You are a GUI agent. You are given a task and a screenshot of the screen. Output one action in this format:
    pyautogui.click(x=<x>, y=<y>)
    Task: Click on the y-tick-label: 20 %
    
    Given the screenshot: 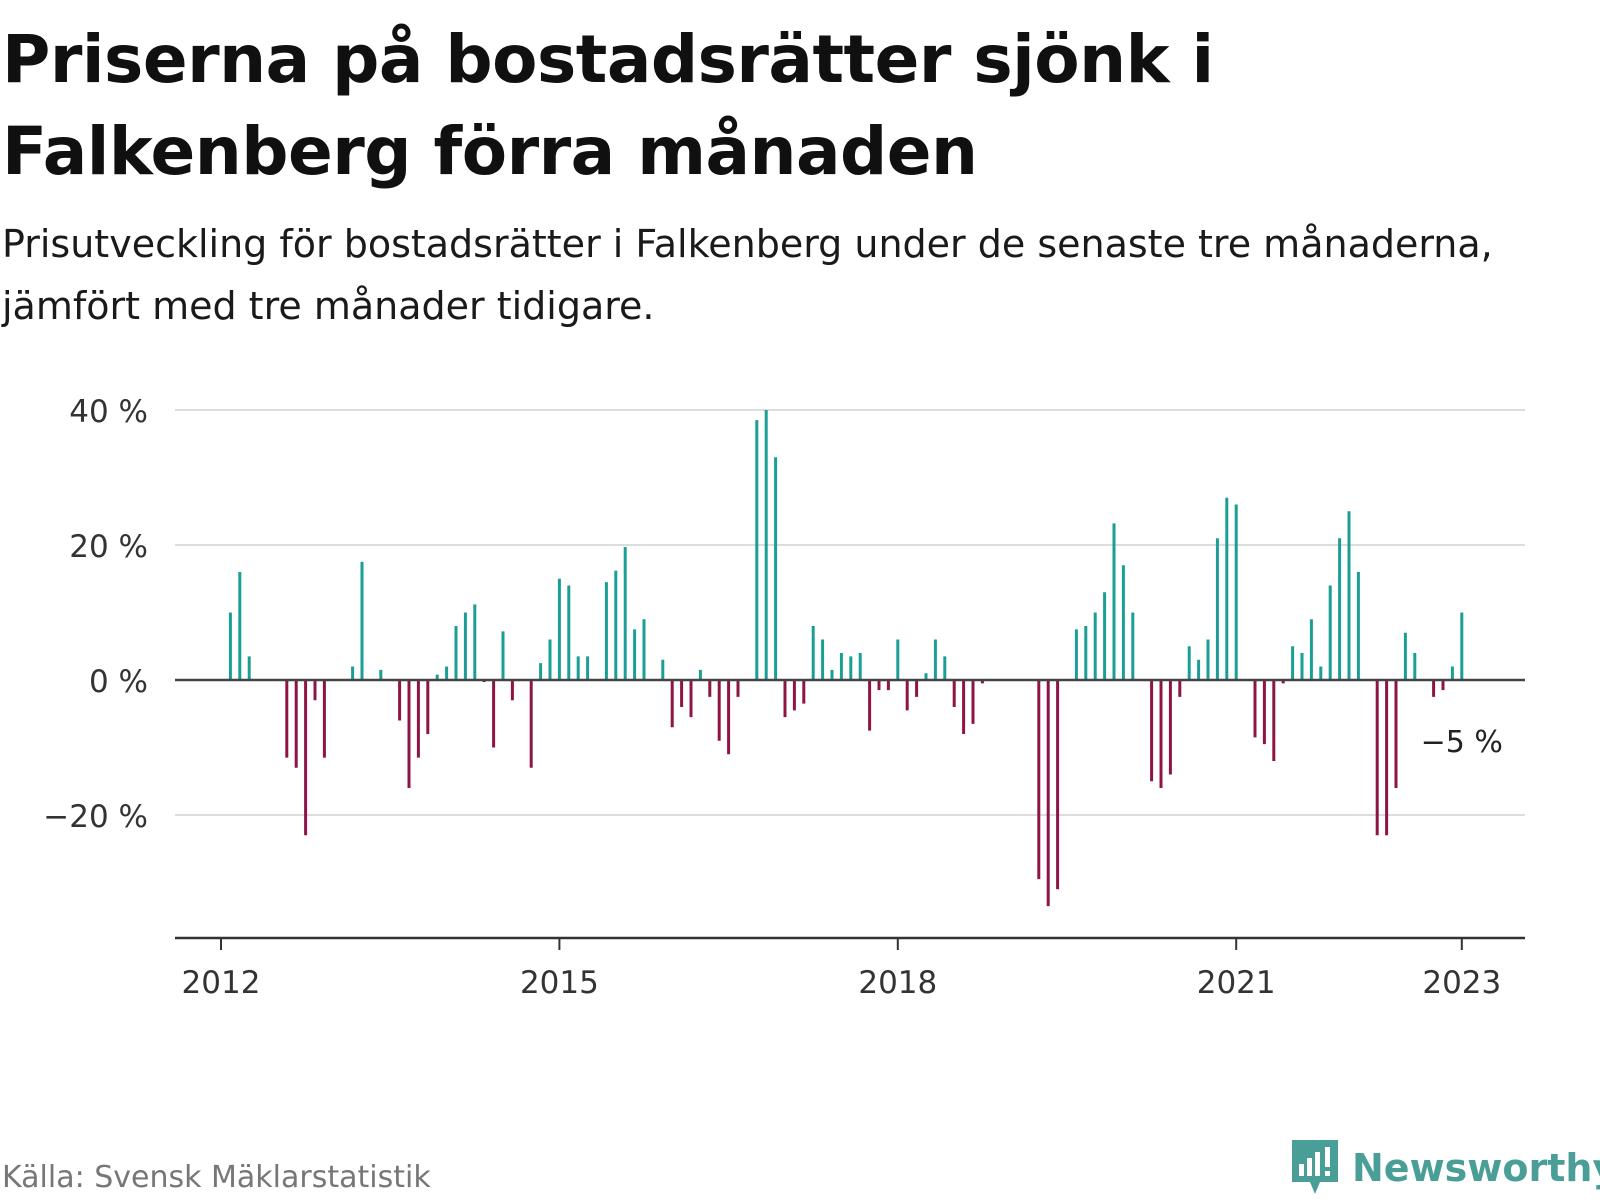 What is the action you would take?
    pyautogui.click(x=108, y=547)
    